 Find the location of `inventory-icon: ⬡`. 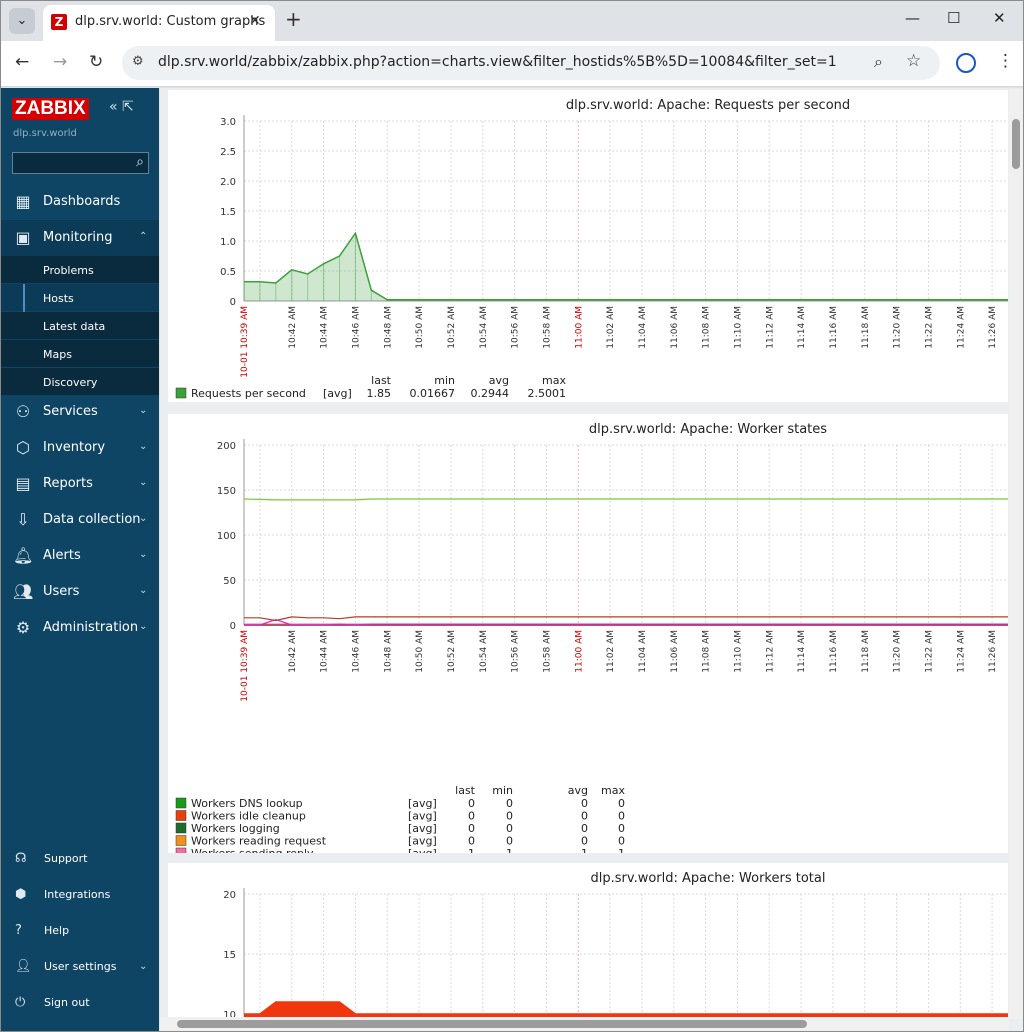

inventory-icon: ⬡ is located at coordinates (23, 447).